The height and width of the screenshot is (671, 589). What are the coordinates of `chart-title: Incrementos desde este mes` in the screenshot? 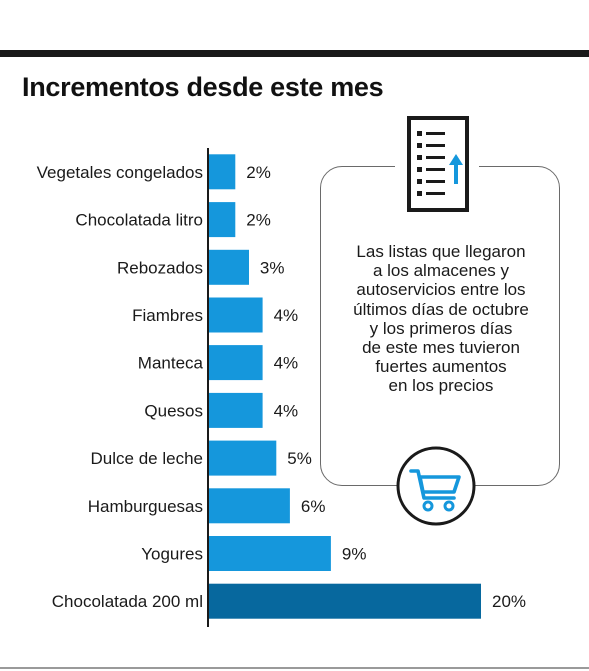 It's located at (203, 87).